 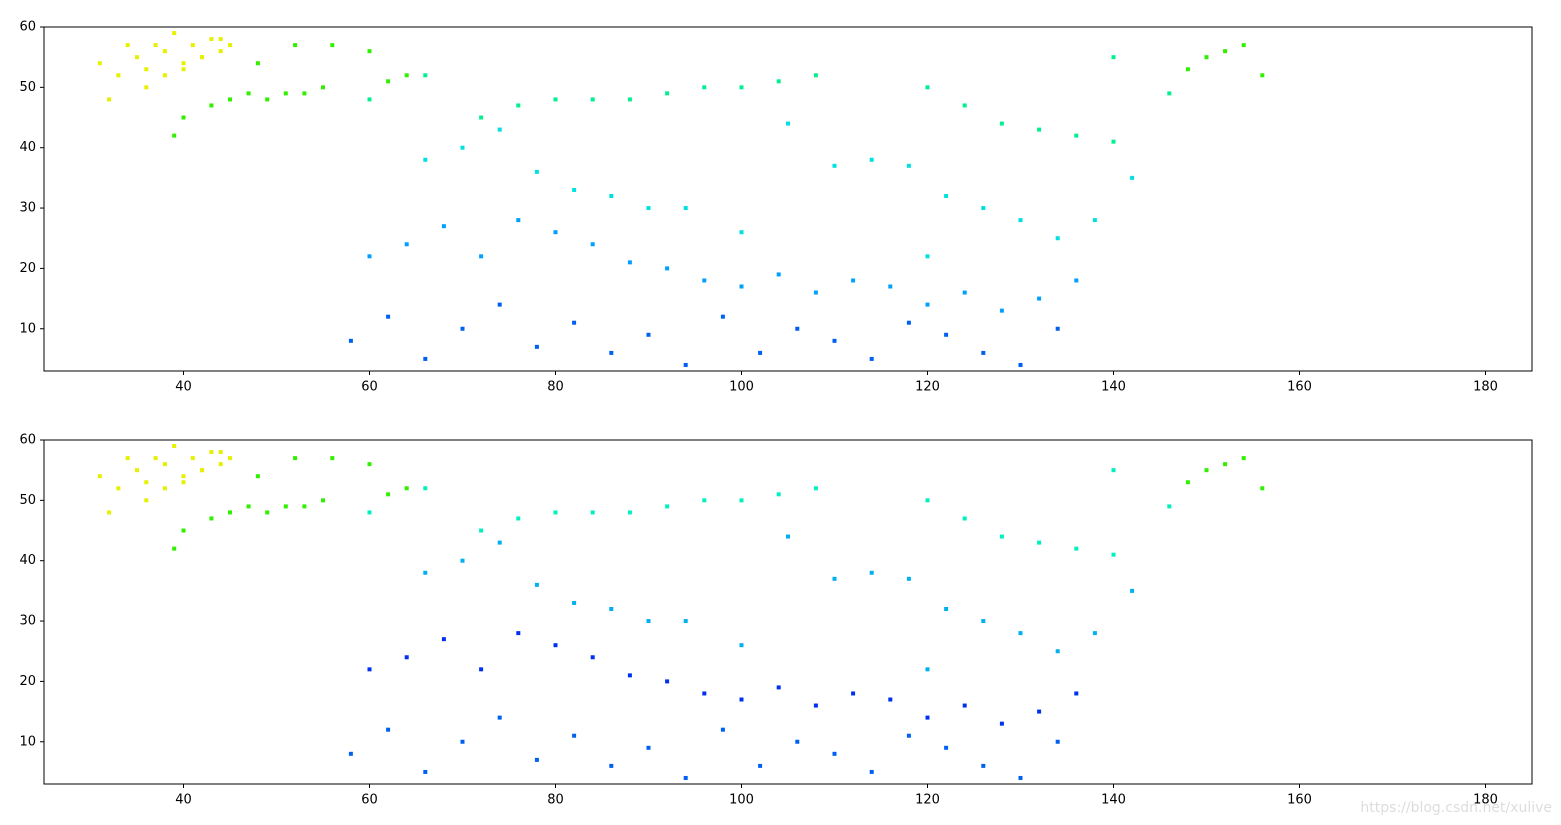 What do you see at coordinates (555, 387) in the screenshot?
I see `x-tick-label: 80` at bounding box center [555, 387].